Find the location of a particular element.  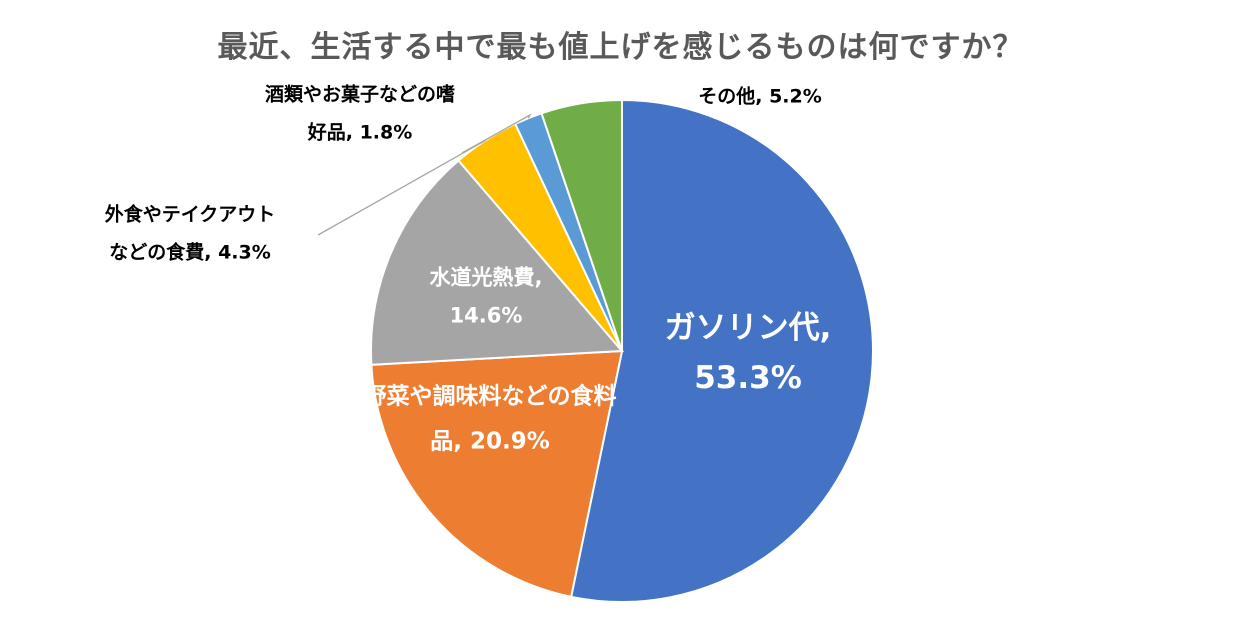

data-label-1: ガソリン代, 53.3% is located at coordinates (748, 353).